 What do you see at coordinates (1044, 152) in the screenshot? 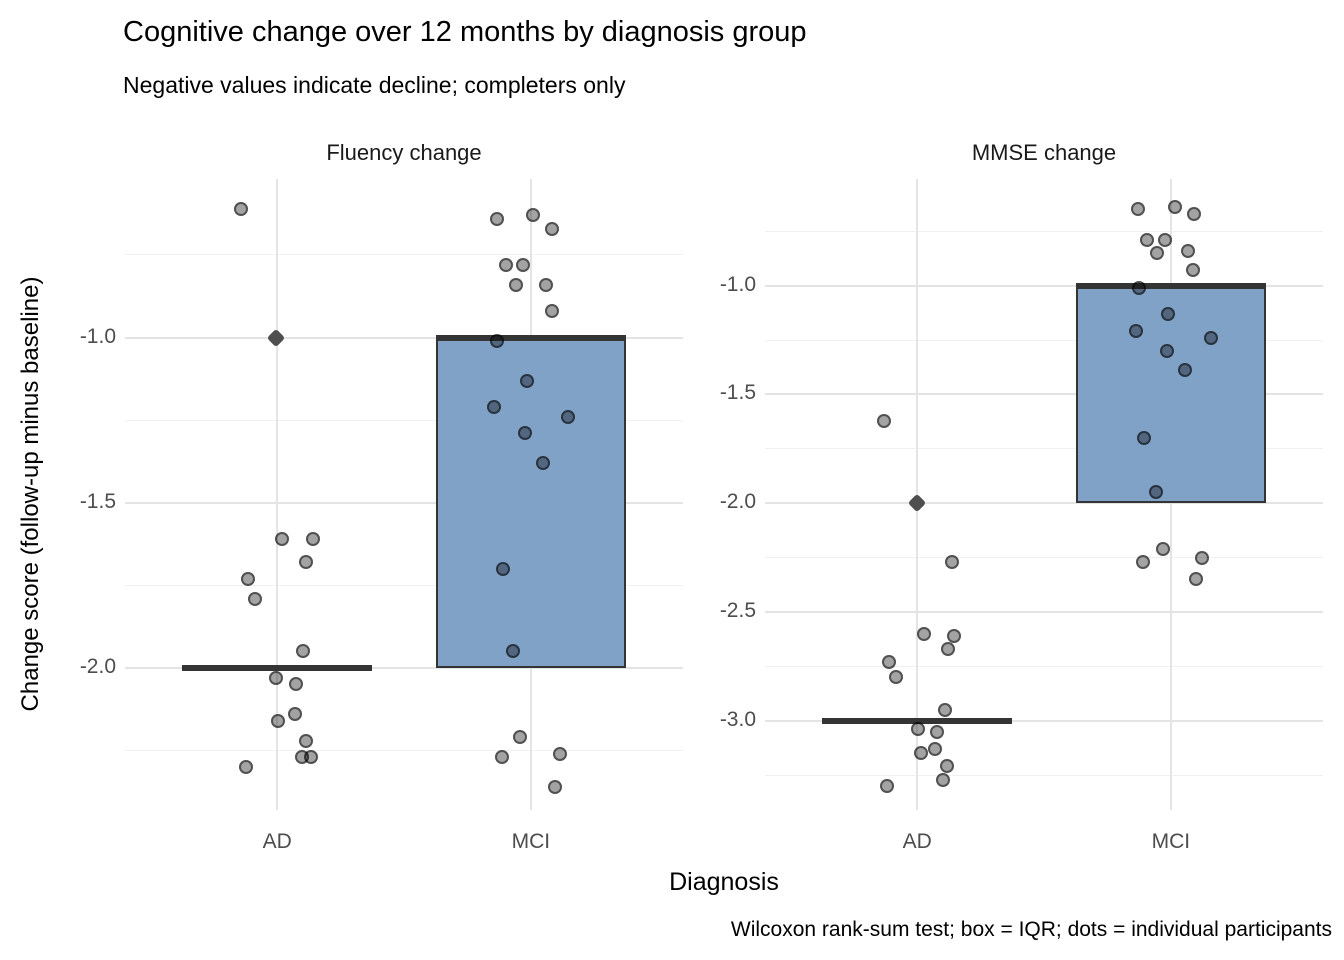
I see `facet-strip-mmse: MMSE change` at bounding box center [1044, 152].